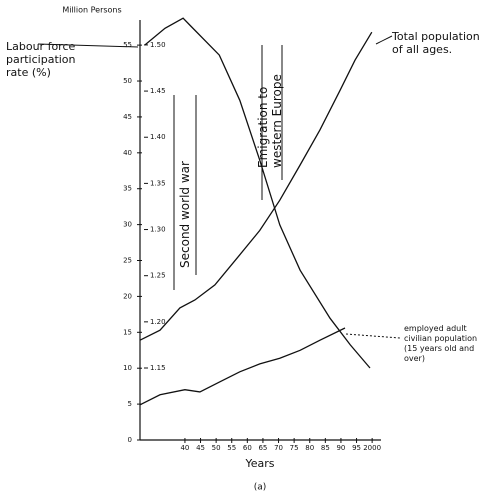 This screenshot has width=493, height=500. Describe the element at coordinates (340, 448) in the screenshot. I see `x-tick-label: 90` at that location.